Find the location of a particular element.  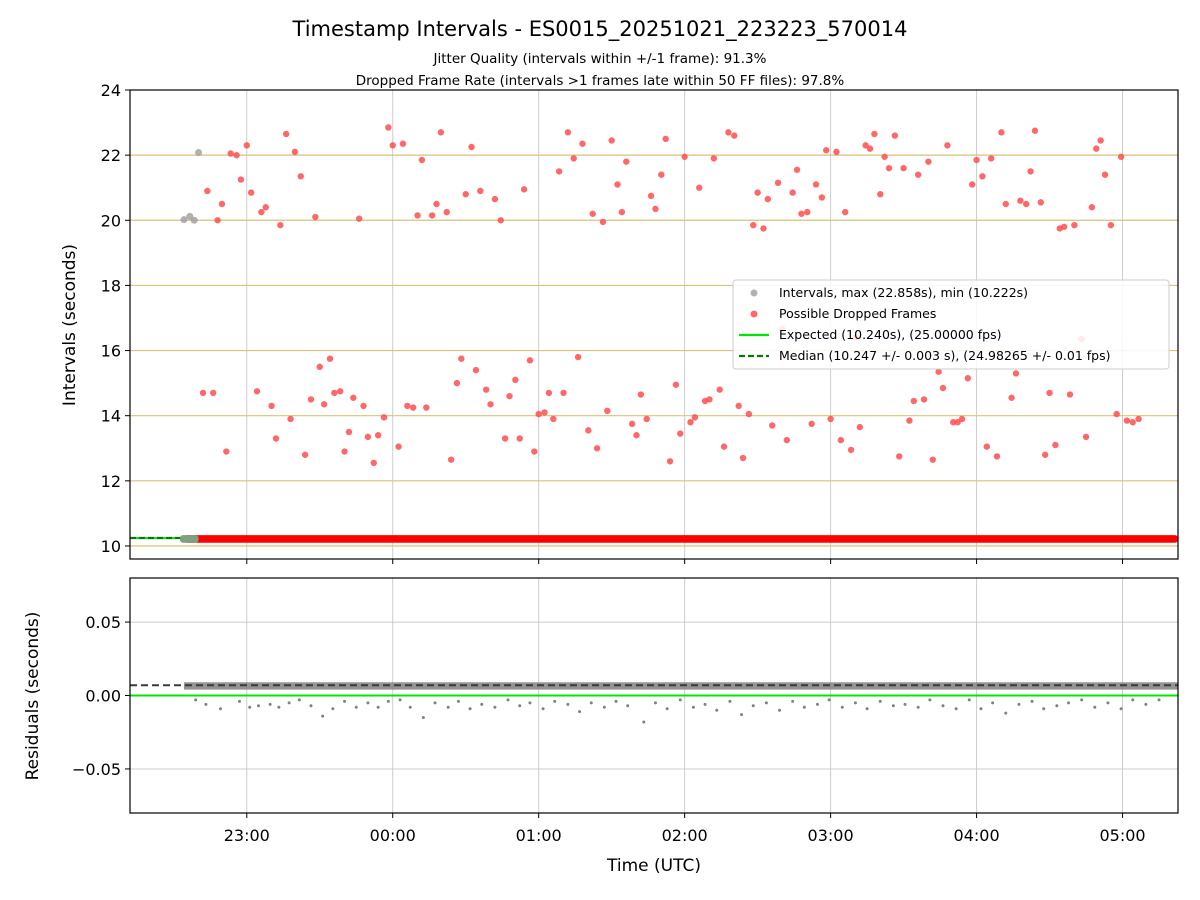

intervals-dense-band-fill is located at coordinates (681, 539).